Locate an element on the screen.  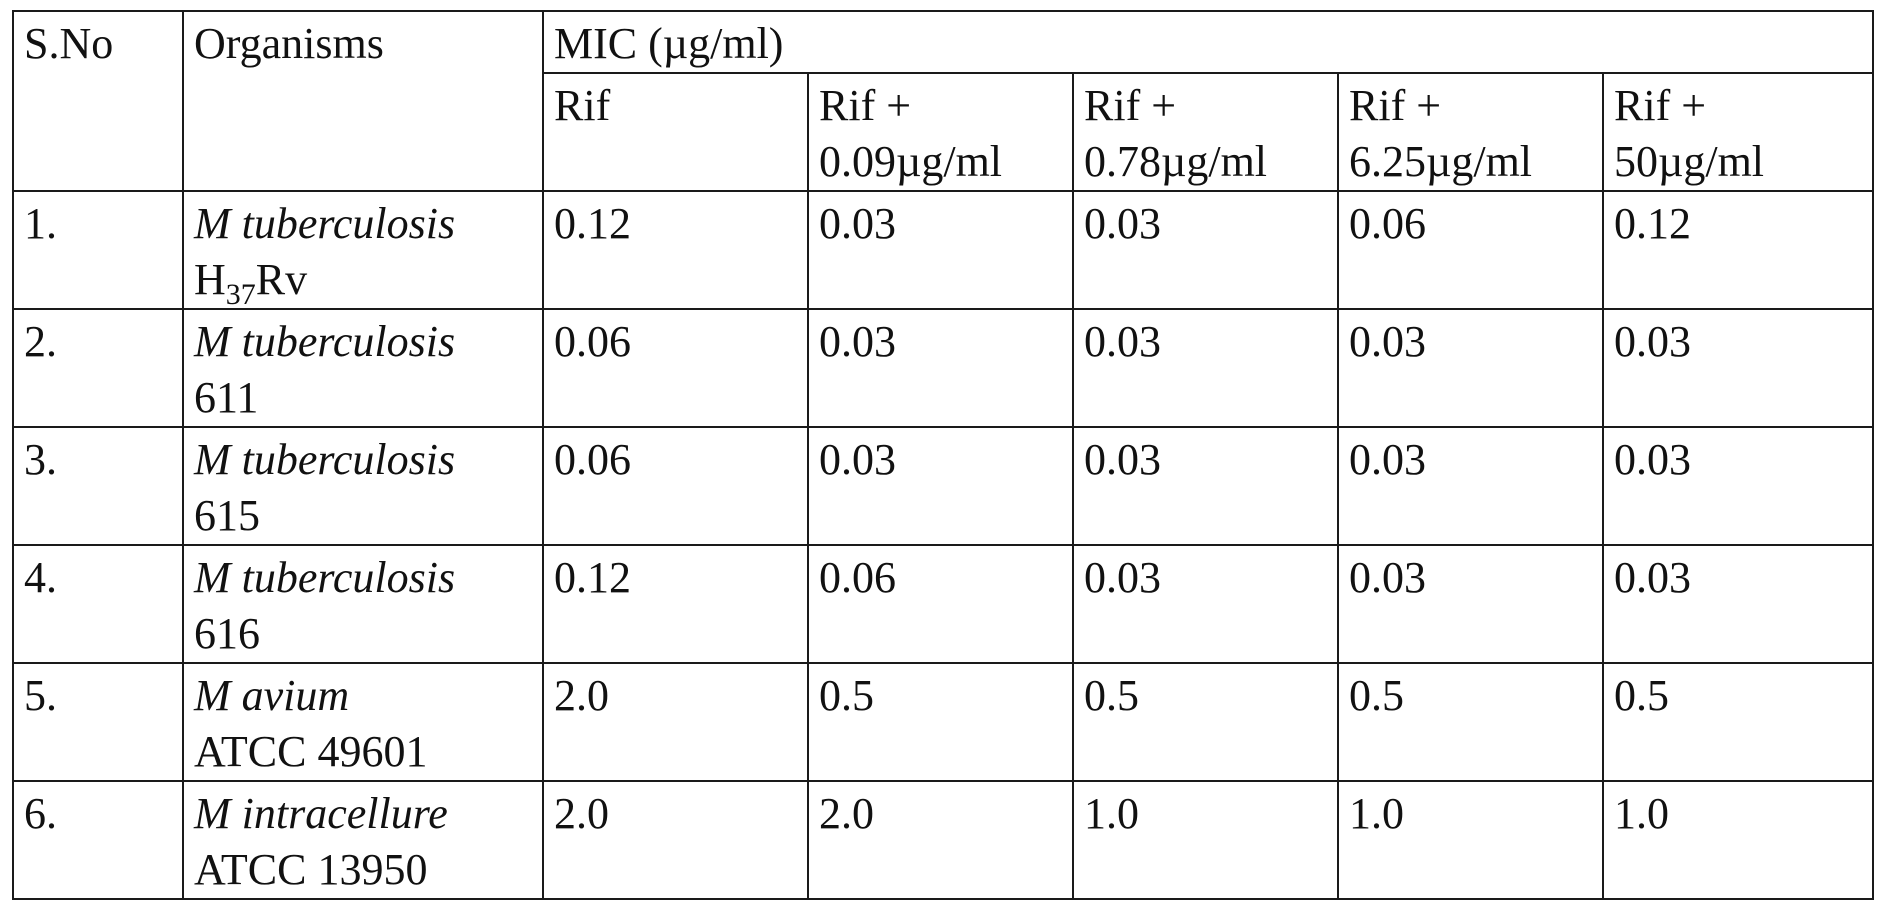
header-line2: 50µg/ml is located at coordinates (1738, 162).